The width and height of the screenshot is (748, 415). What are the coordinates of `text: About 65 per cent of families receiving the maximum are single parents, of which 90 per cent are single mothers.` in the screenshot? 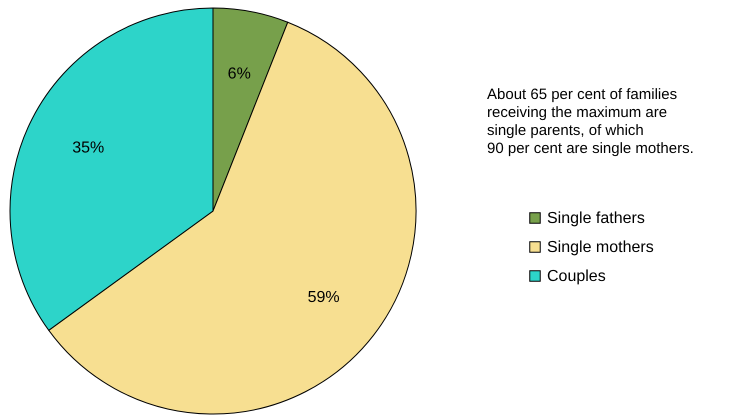 It's located at (590, 121).